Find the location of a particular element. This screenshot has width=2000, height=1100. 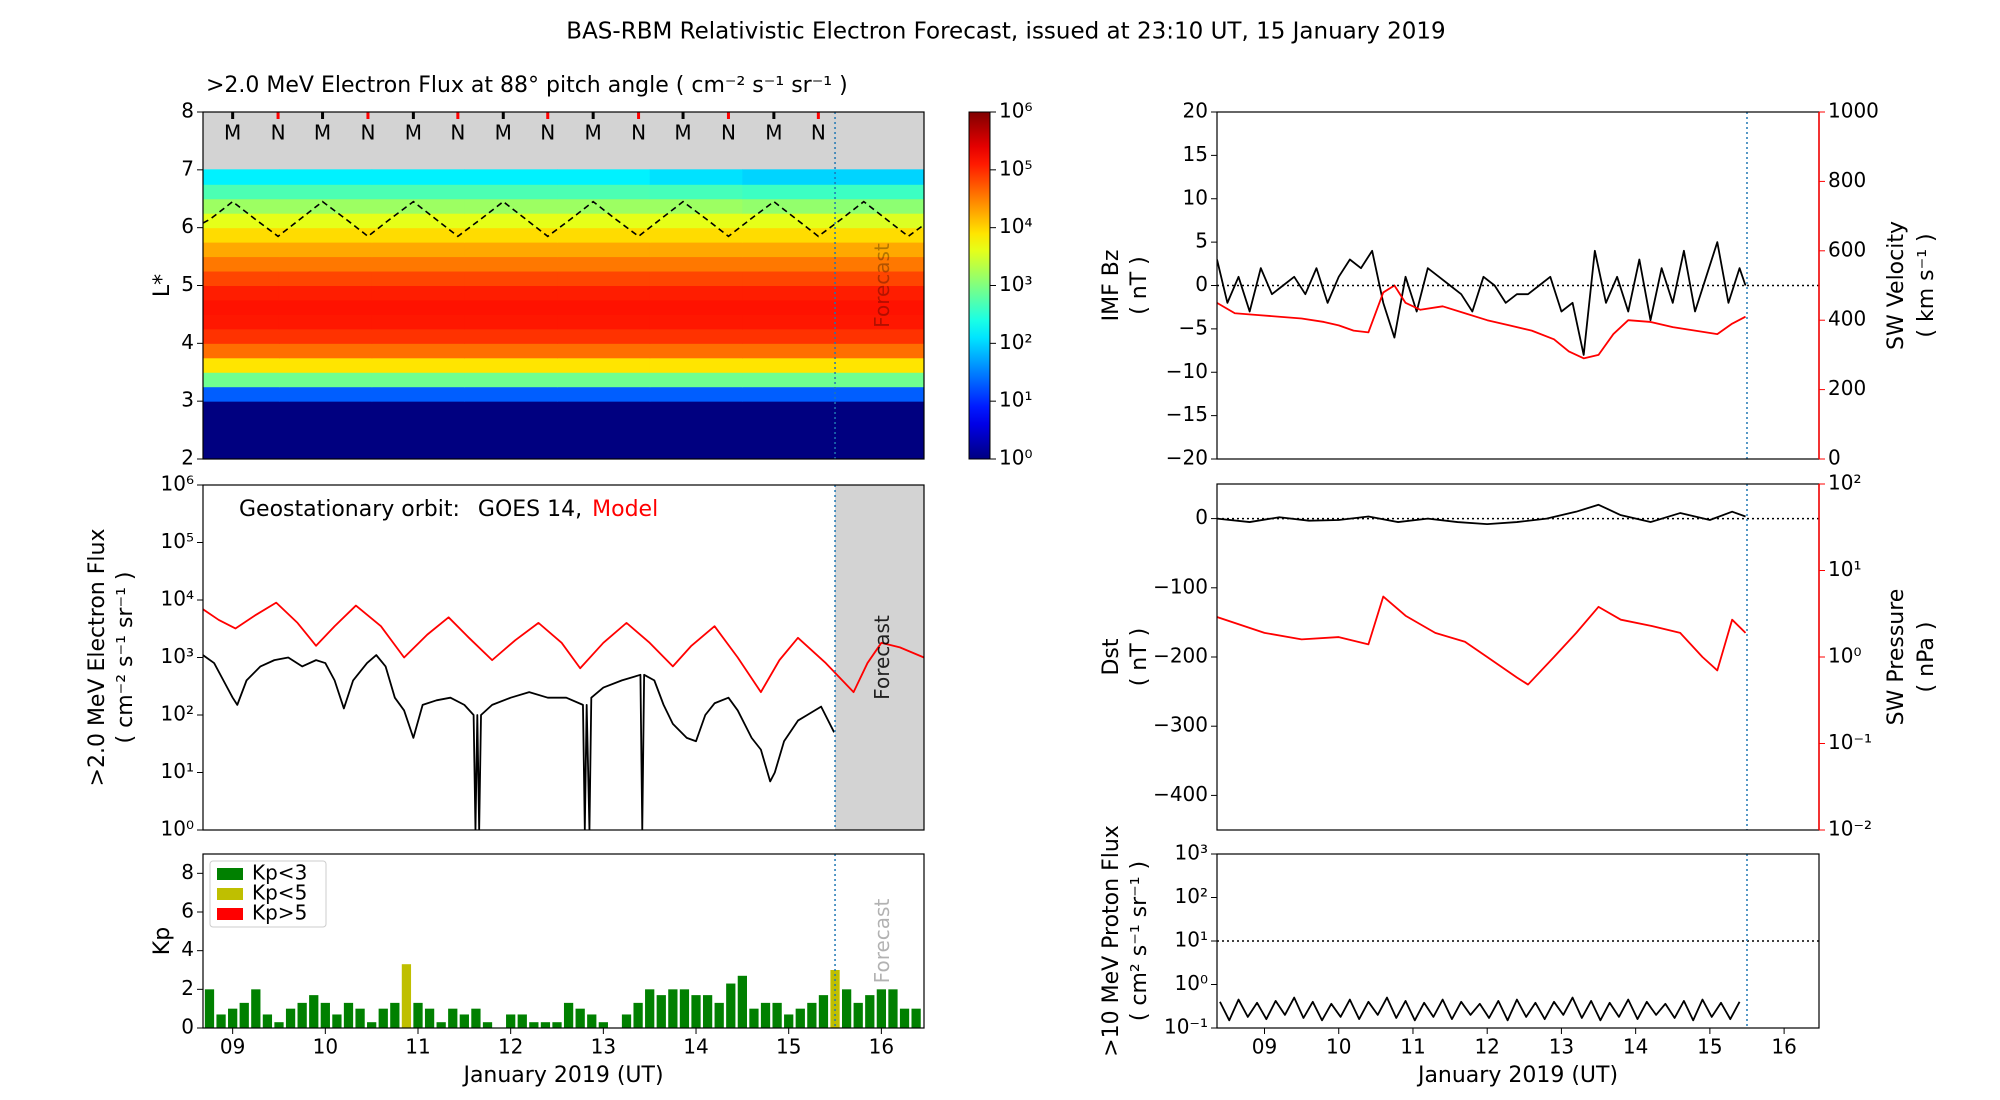

y-tick-label: 5 is located at coordinates (187, 284).